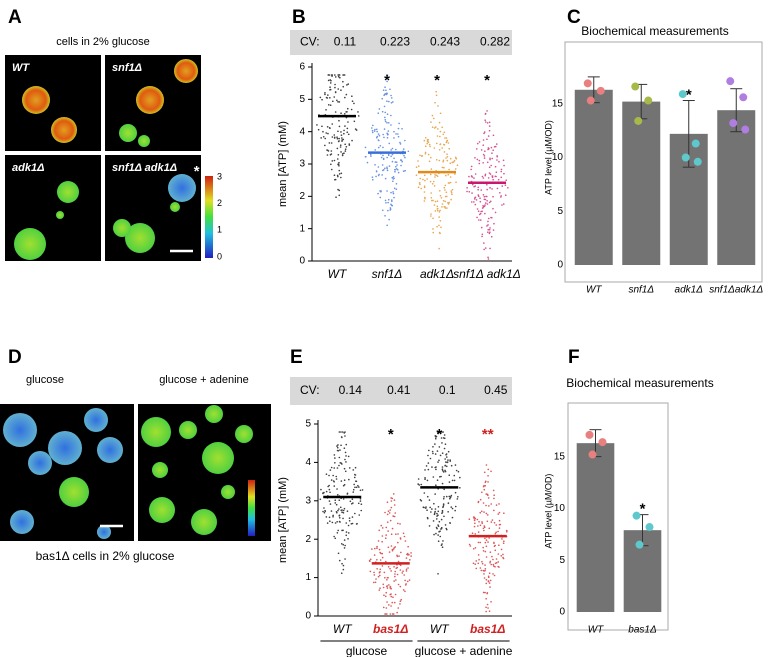 The width and height of the screenshot is (771, 657). I want to click on y-tick-label: 6, so click(302, 67).